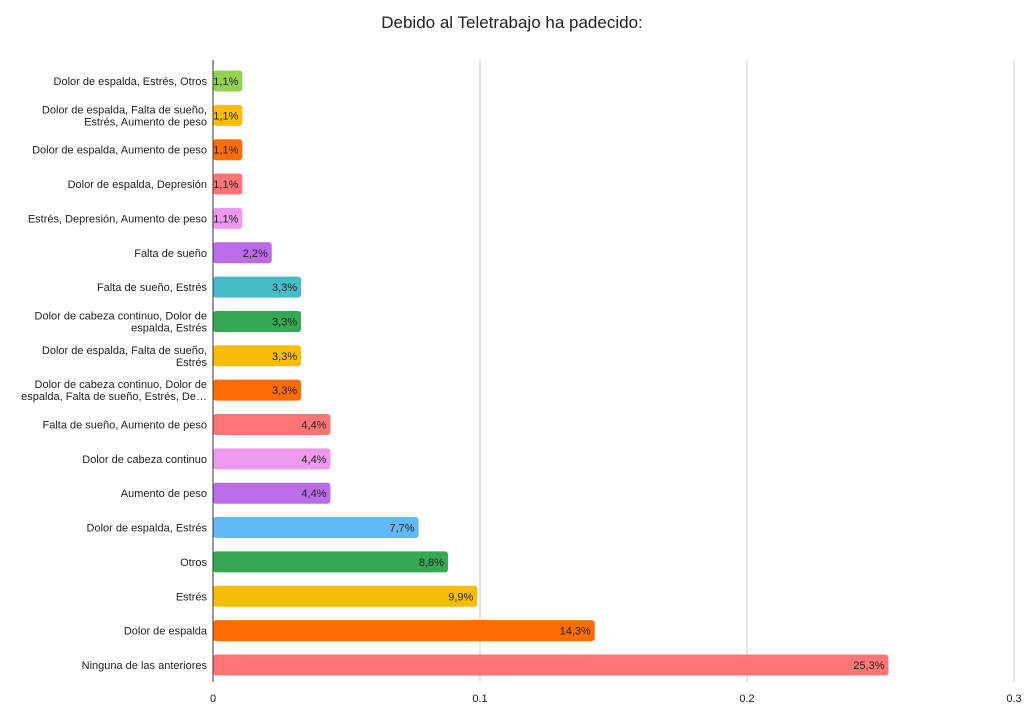 Image resolution: width=1025 pixels, height=705 pixels. What do you see at coordinates (166, 632) in the screenshot?
I see `category-label: Dolor de espalda` at bounding box center [166, 632].